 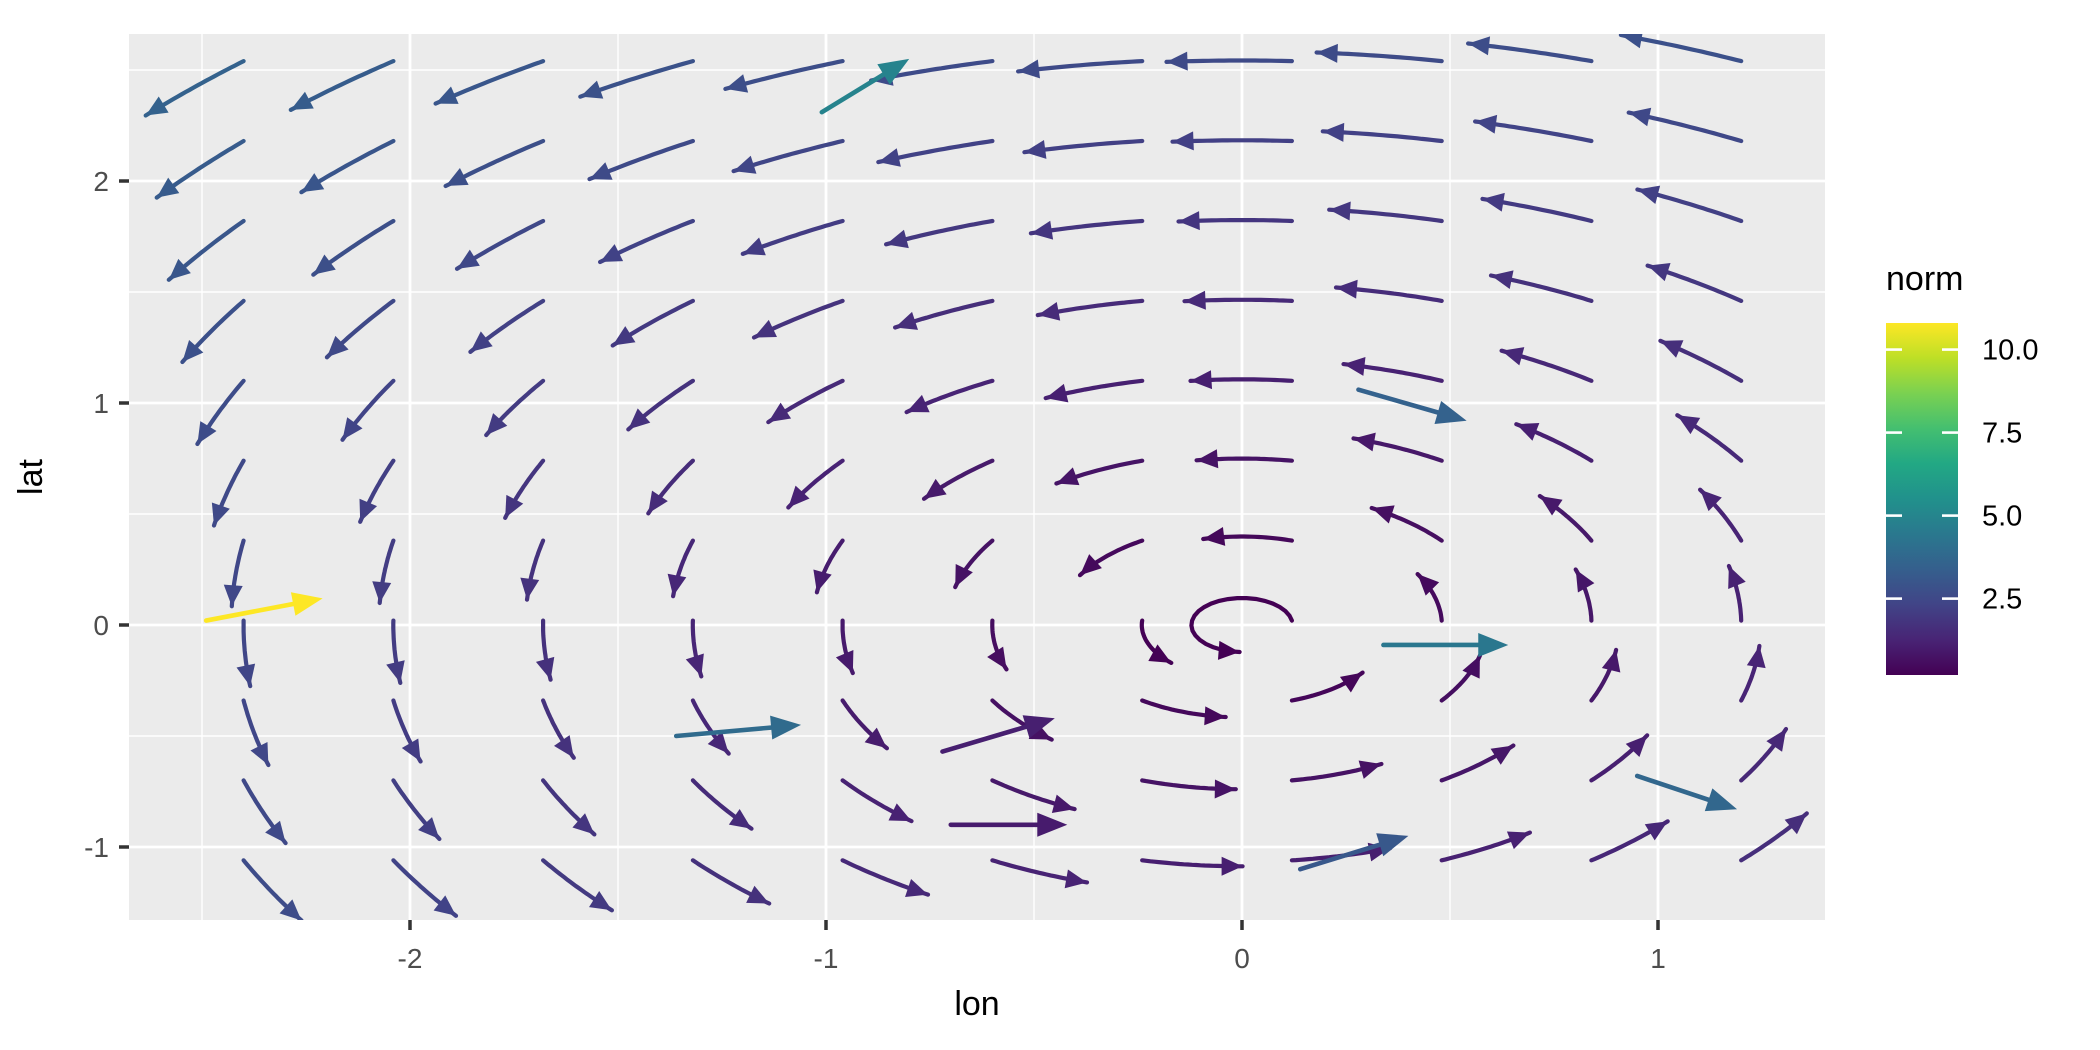 What do you see at coordinates (1922, 499) in the screenshot?
I see `colorbar` at bounding box center [1922, 499].